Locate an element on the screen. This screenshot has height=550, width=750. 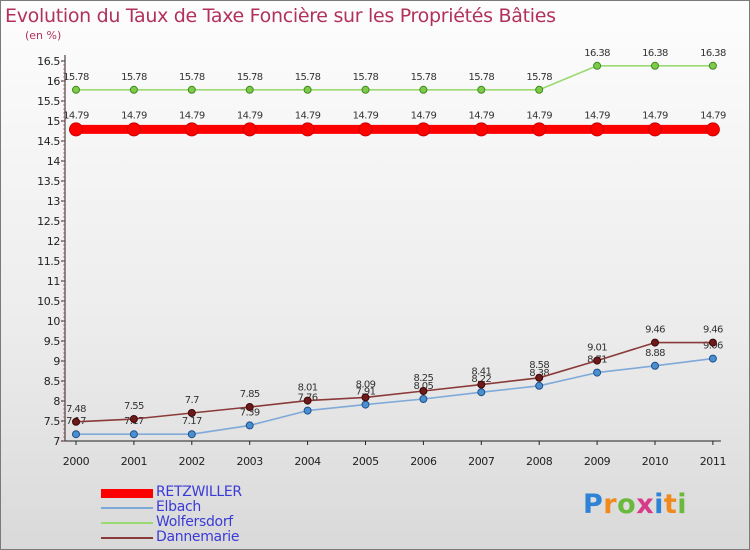
y-tick-label: 7.5 is located at coordinates (52, 421).